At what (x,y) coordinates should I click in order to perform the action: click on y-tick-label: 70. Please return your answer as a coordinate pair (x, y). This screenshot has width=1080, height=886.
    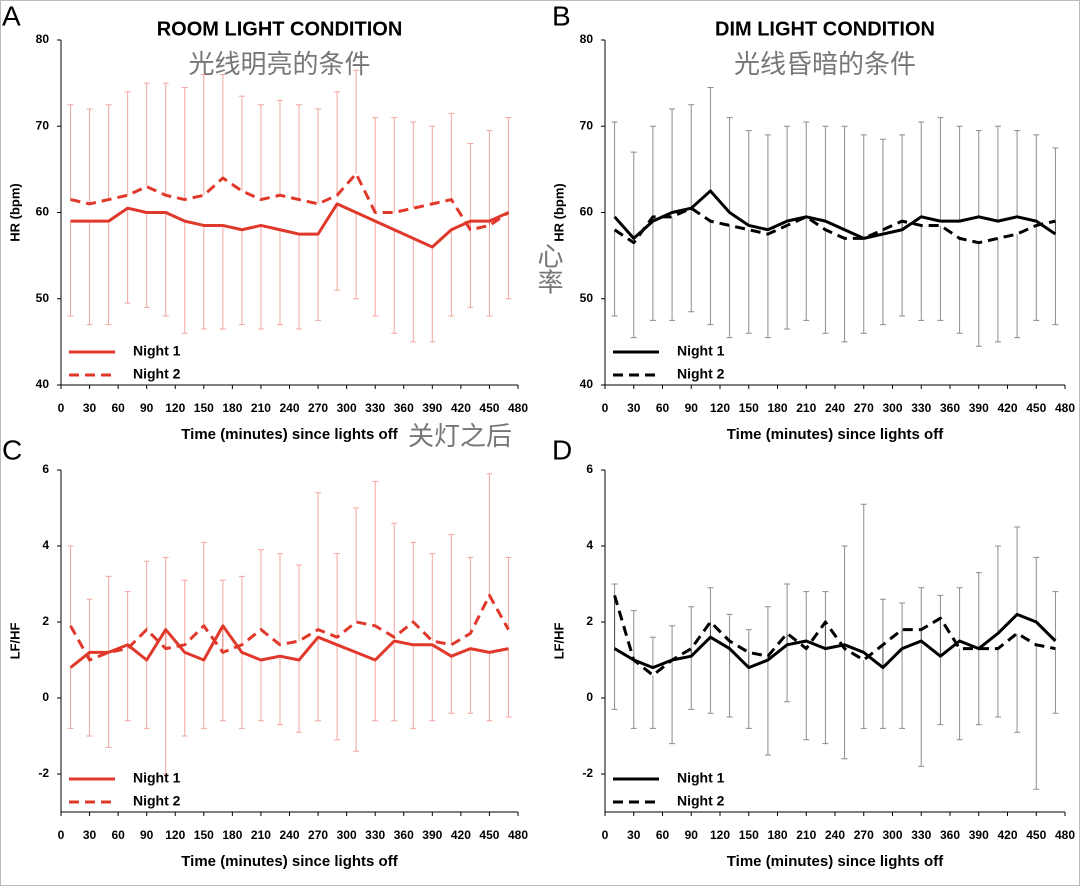
    Looking at the image, I should click on (587, 125).